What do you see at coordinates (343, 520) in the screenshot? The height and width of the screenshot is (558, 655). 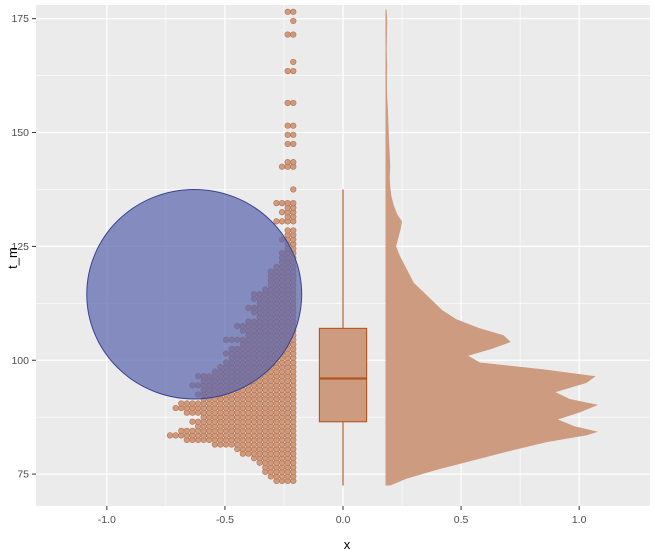 I see `x-tick-label: 0.0` at bounding box center [343, 520].